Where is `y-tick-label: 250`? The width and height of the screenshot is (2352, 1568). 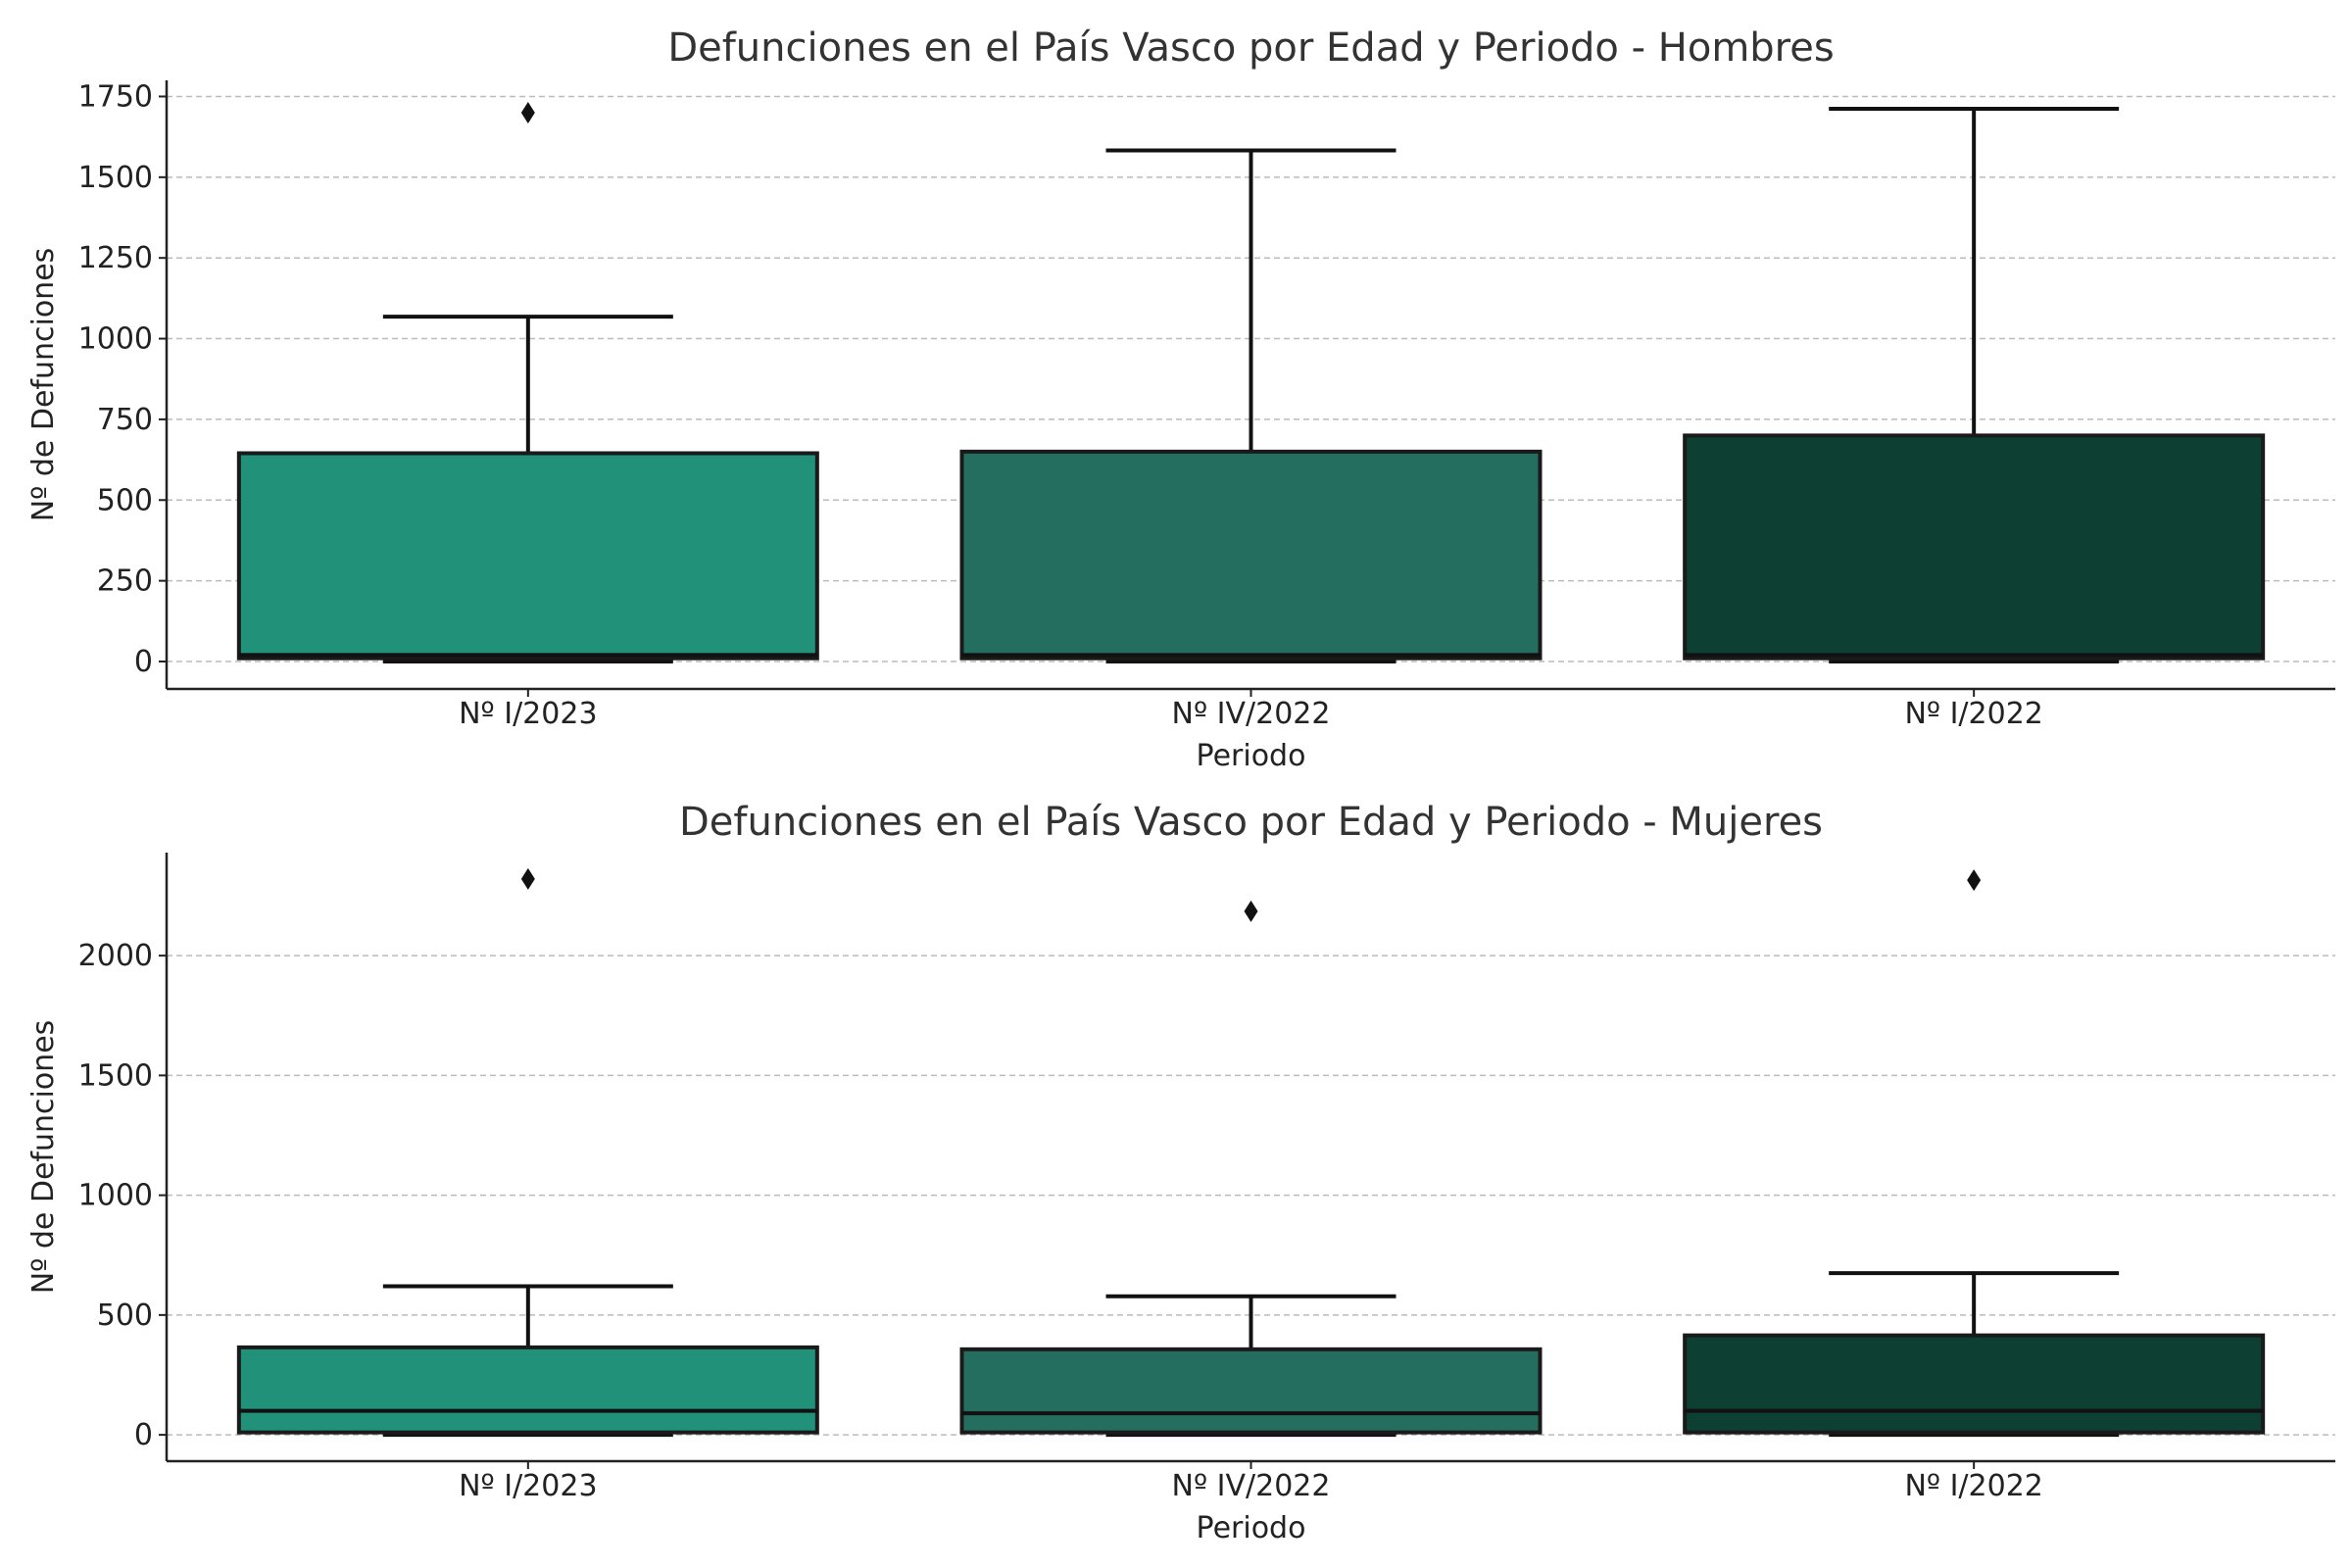 y-tick-label: 250 is located at coordinates (125, 581).